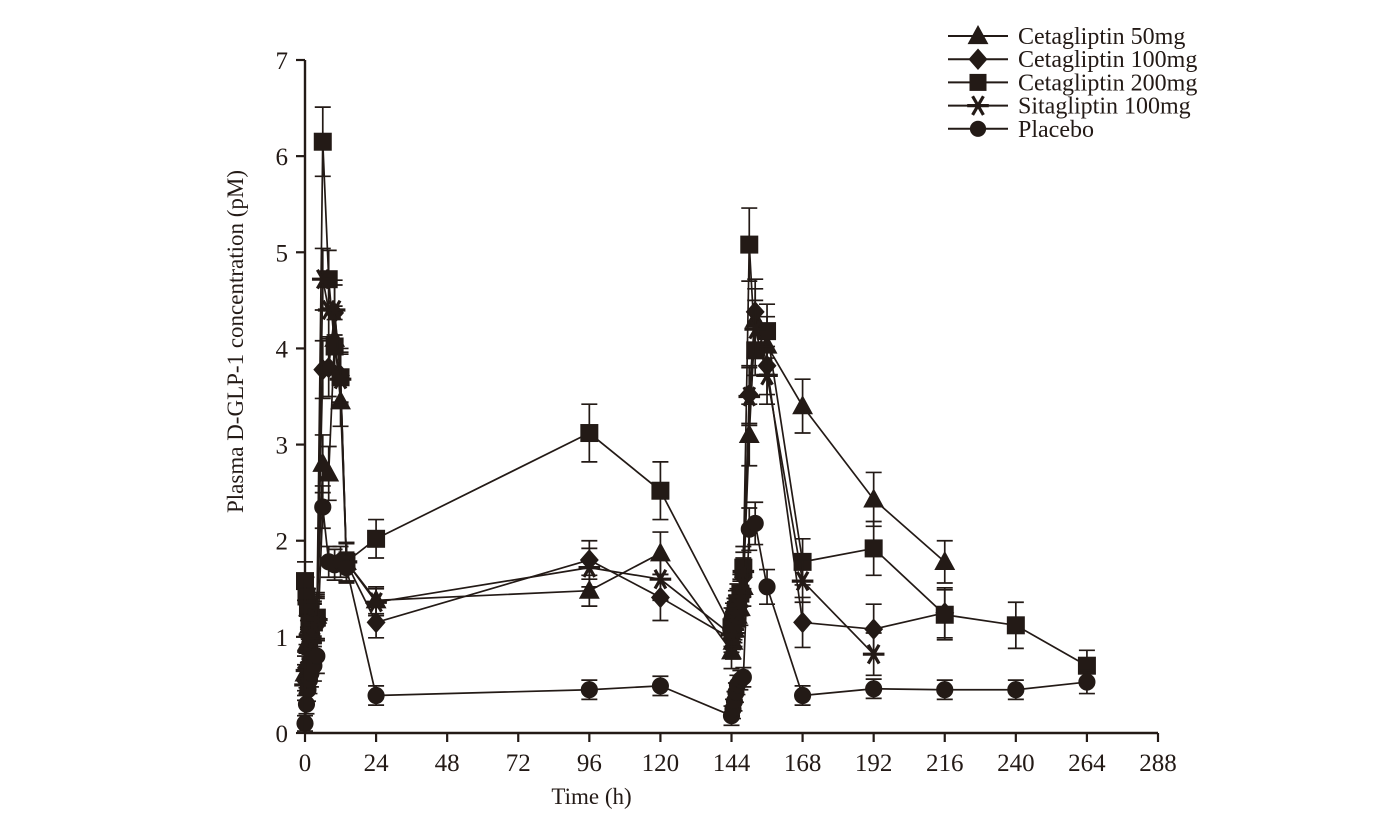 The height and width of the screenshot is (840, 1395). I want to click on y-axis-tick-label: 3, so click(282, 446).